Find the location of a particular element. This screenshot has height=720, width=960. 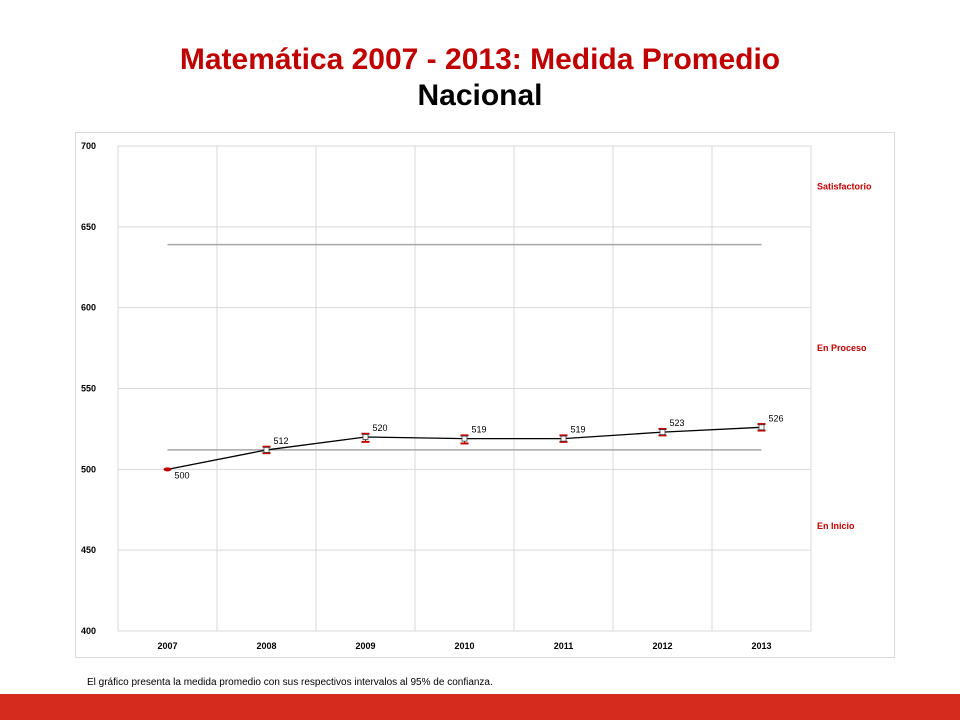

zone-label: Satisfactorio is located at coordinates (844, 186).